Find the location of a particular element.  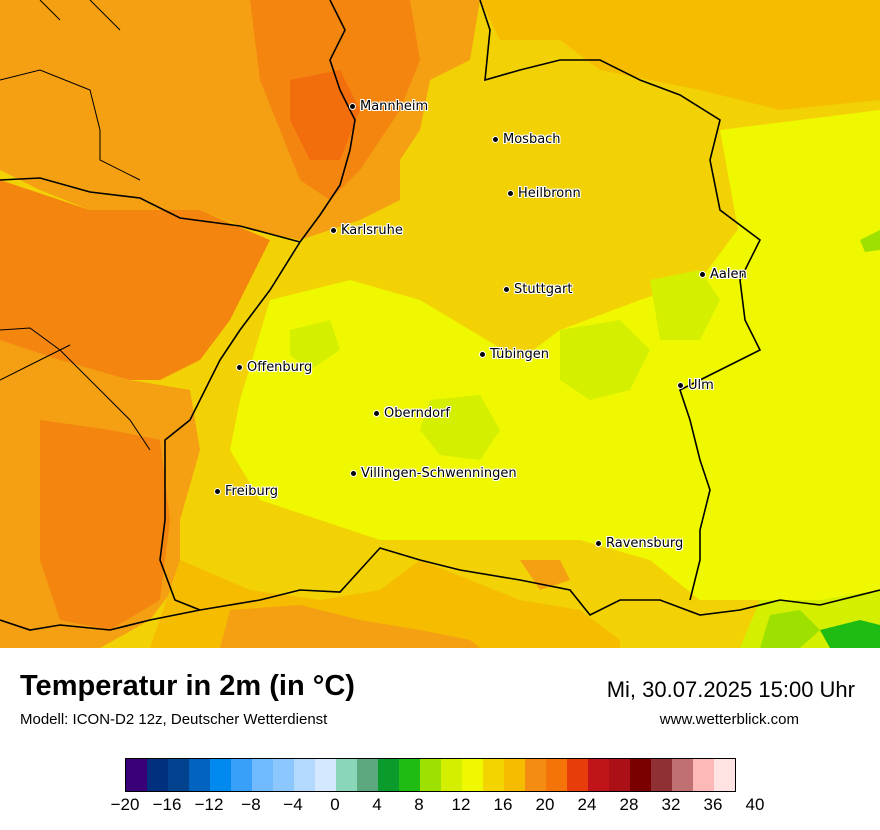

colorbar-tick-label: 28 is located at coordinates (629, 804).